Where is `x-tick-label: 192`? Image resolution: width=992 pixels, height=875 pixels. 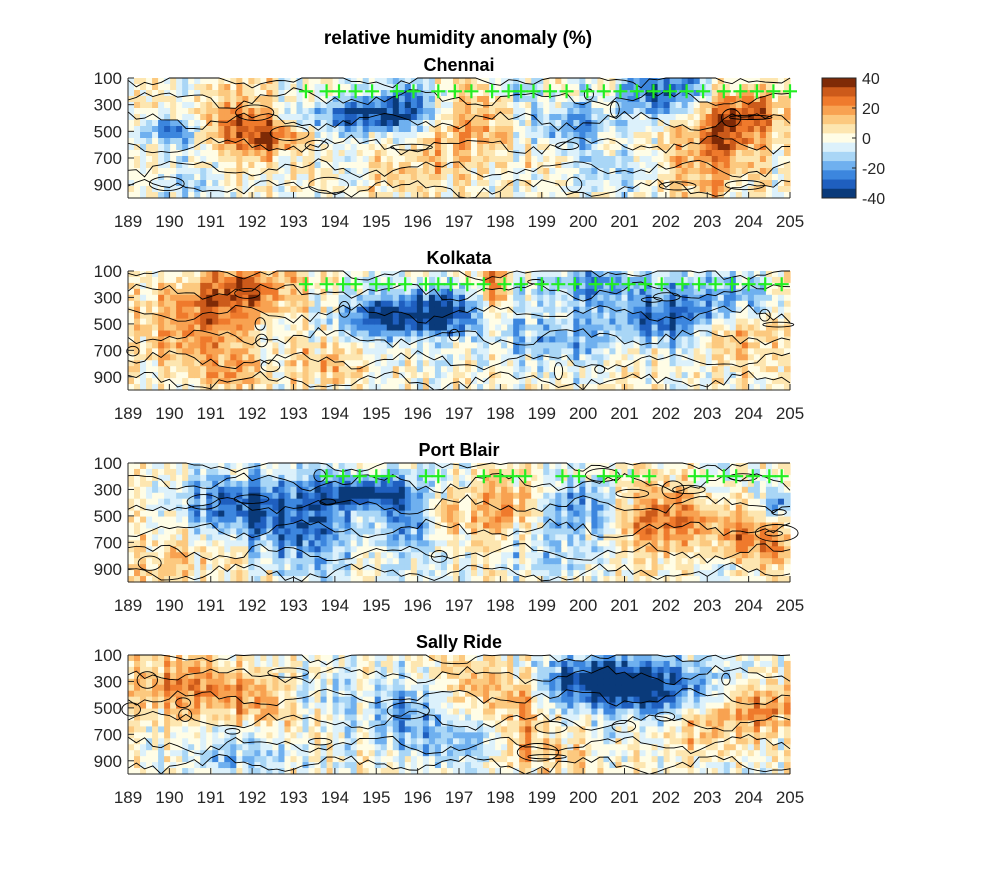 x-tick-label: 192 is located at coordinates (252, 413).